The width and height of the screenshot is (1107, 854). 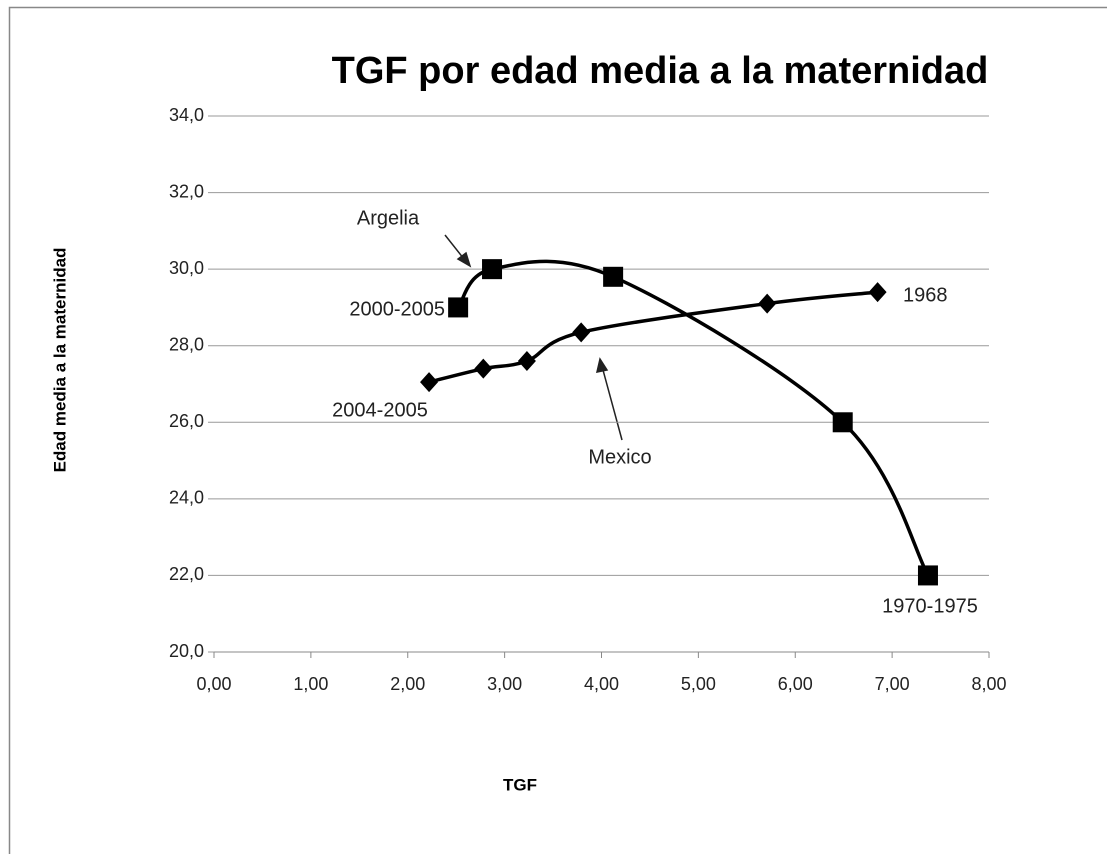 What do you see at coordinates (988, 684) in the screenshot?
I see `x-tick-label: 8,00` at bounding box center [988, 684].